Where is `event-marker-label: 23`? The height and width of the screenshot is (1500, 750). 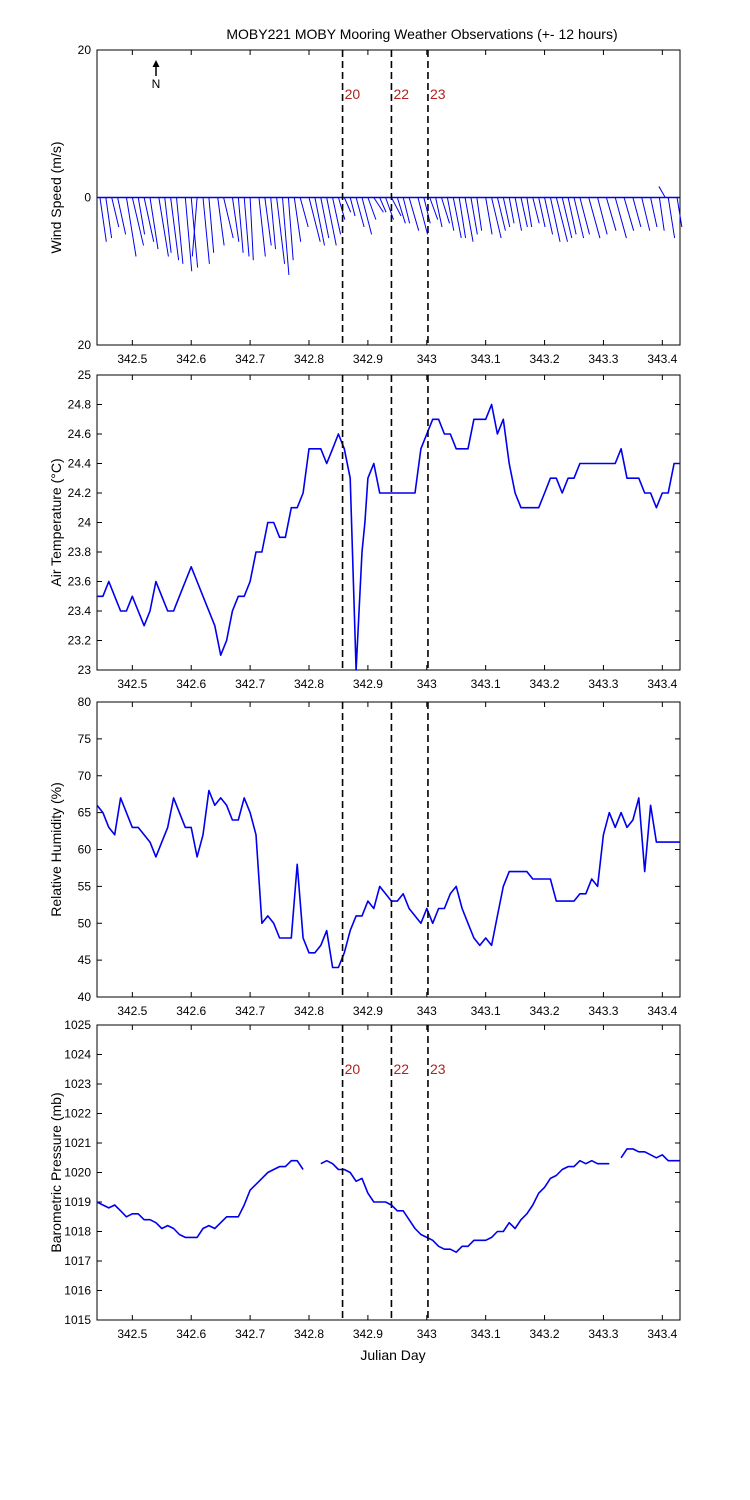
event-marker-label: 23 is located at coordinates (438, 94).